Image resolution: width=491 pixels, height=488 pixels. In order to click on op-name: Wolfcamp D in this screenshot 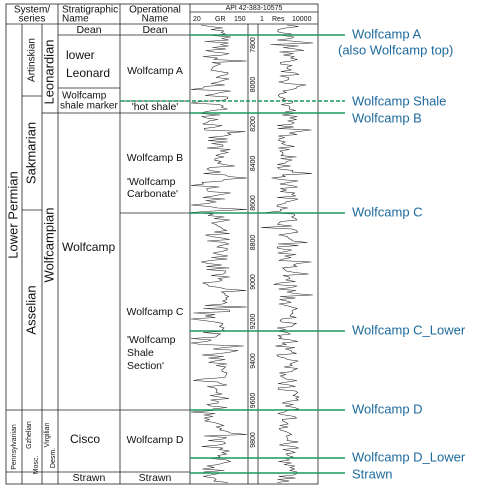, I will do `click(155, 440)`.